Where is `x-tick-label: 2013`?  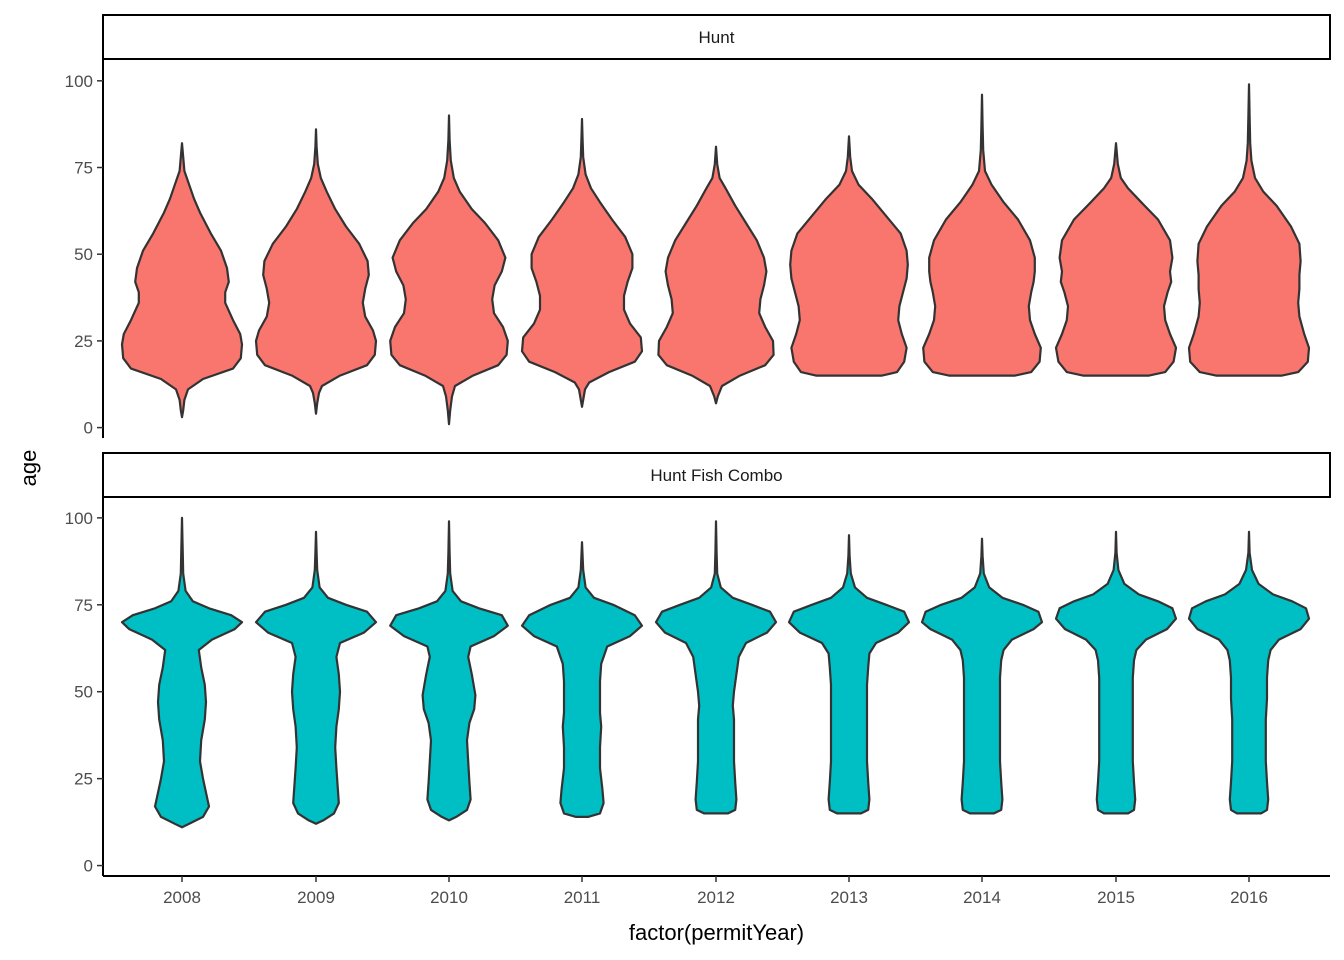 x-tick-label: 2013 is located at coordinates (849, 897).